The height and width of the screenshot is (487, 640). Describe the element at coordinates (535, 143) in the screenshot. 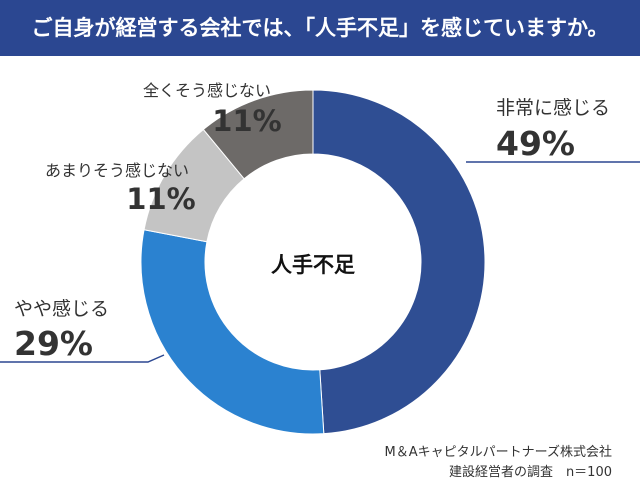

I see `slice-value-very-much: 49%` at that location.